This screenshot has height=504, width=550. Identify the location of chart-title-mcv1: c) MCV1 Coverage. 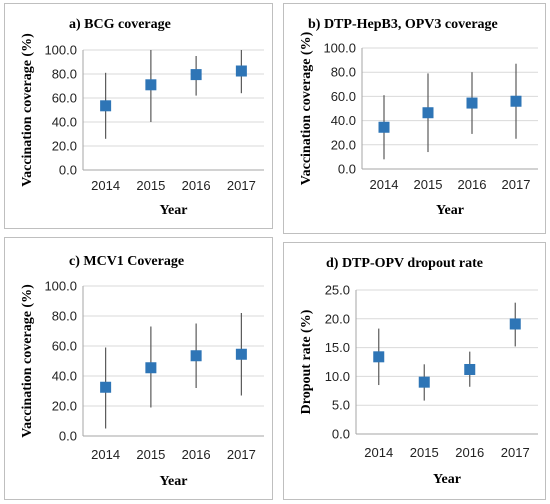
(126, 261).